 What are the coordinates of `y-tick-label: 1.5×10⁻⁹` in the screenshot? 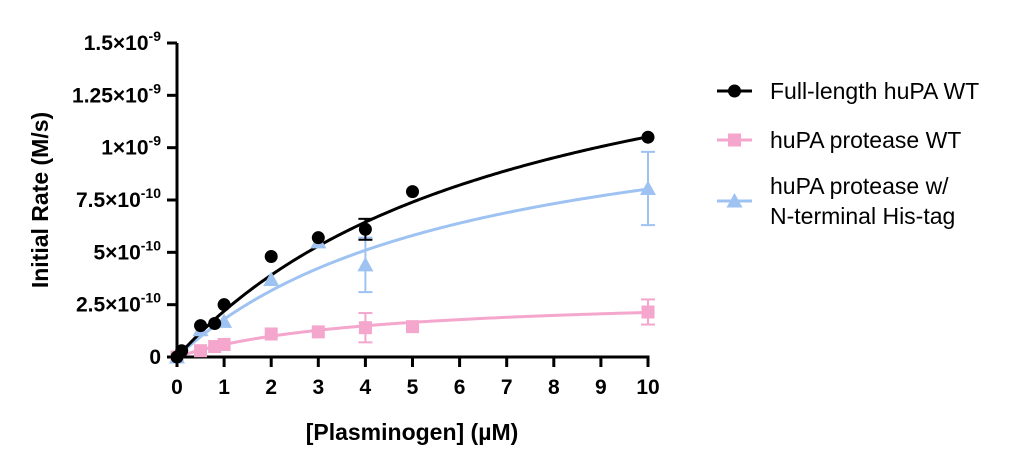 It's located at (122, 41).